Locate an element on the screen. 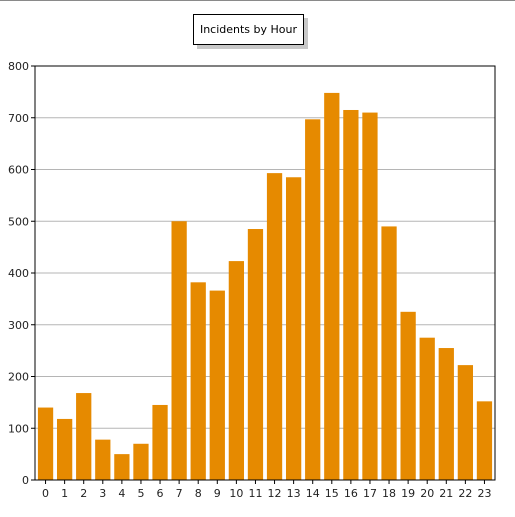  x-tick-label: 15 is located at coordinates (332, 493).